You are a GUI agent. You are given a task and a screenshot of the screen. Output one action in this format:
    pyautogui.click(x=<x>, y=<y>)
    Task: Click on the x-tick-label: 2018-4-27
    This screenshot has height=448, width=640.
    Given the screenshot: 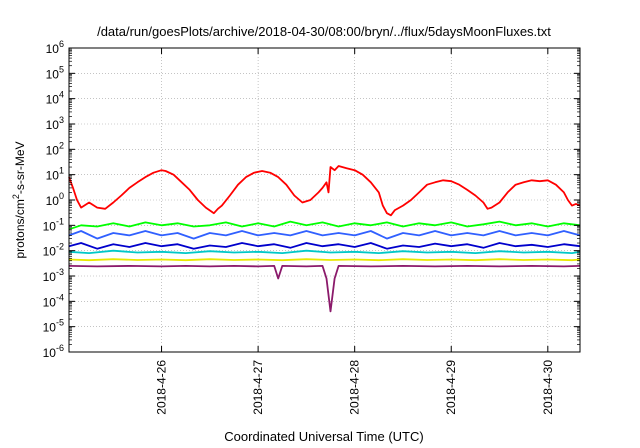 What is the action you would take?
    pyautogui.click(x=258, y=387)
    